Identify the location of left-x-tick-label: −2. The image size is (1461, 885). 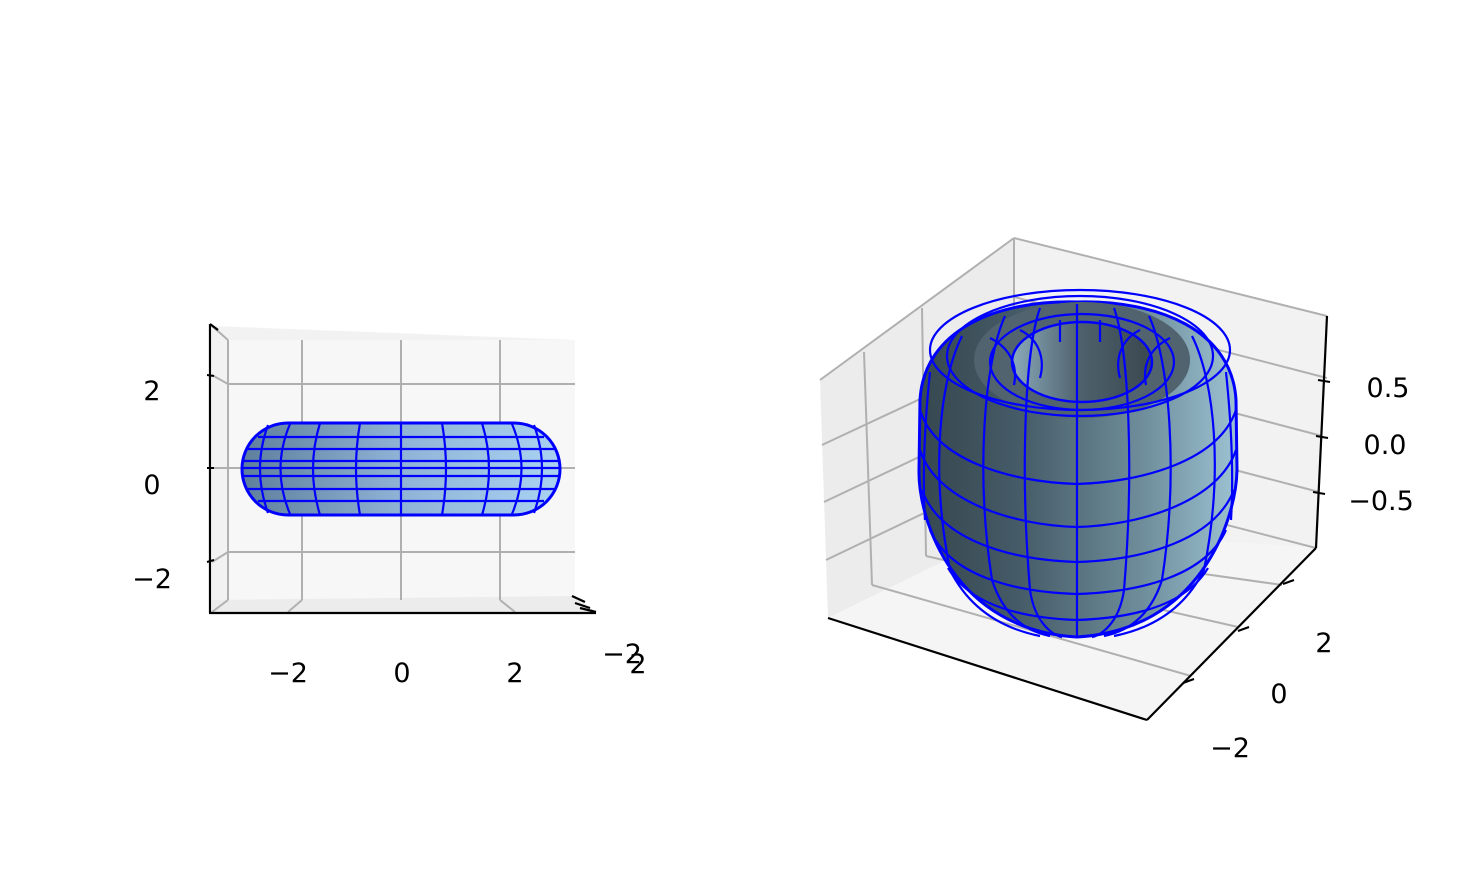
(288, 673).